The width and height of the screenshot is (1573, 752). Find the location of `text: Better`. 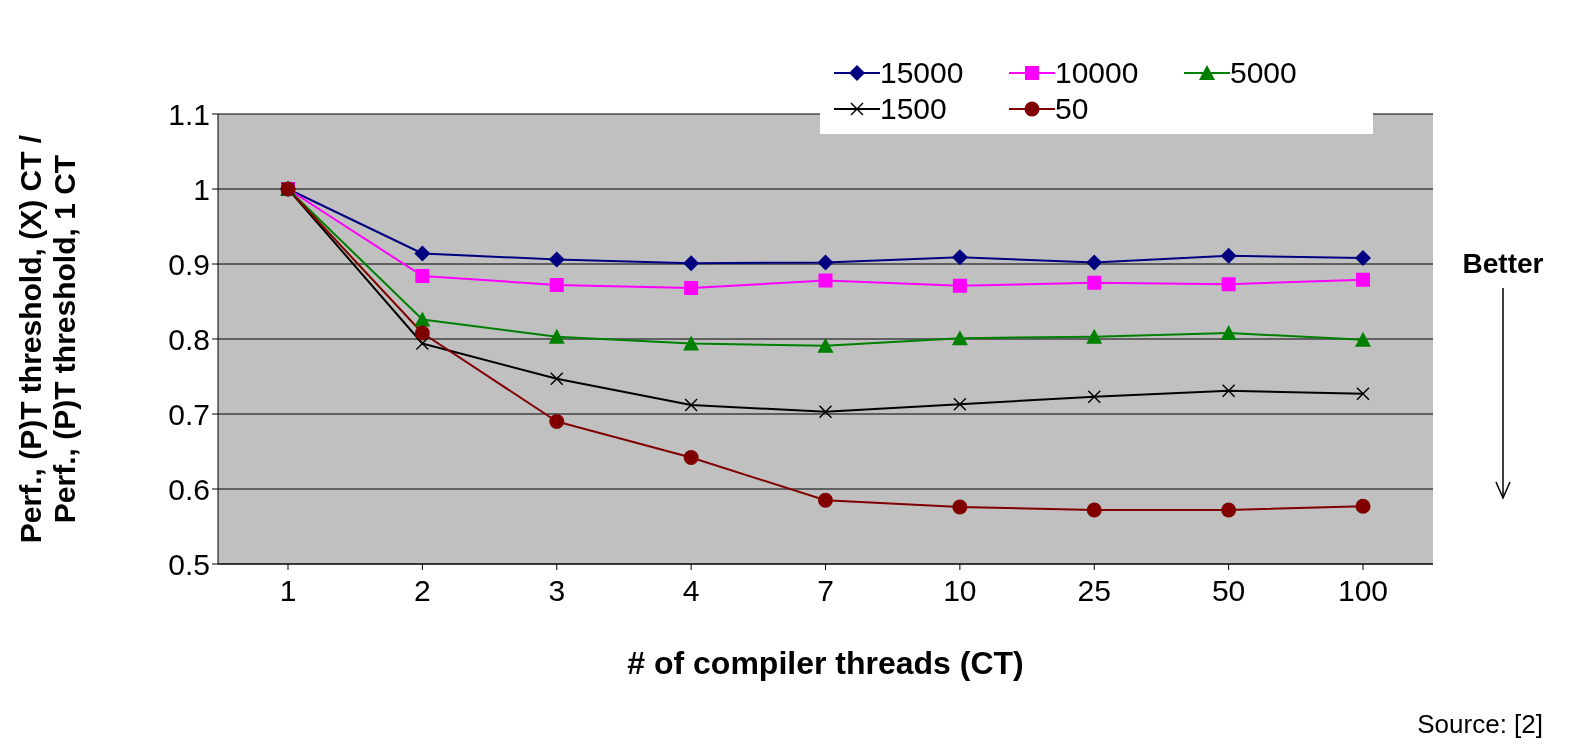

text: Better is located at coordinates (1503, 264).